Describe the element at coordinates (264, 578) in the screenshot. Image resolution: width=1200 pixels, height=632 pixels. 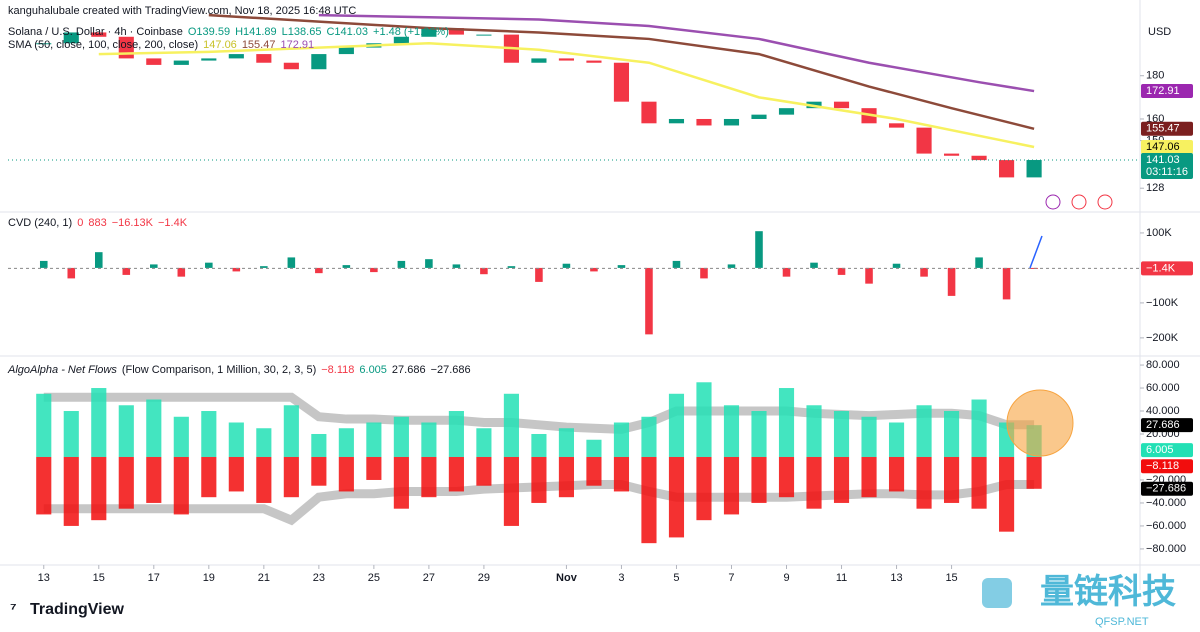
I see `x-tick-label: 21` at that location.